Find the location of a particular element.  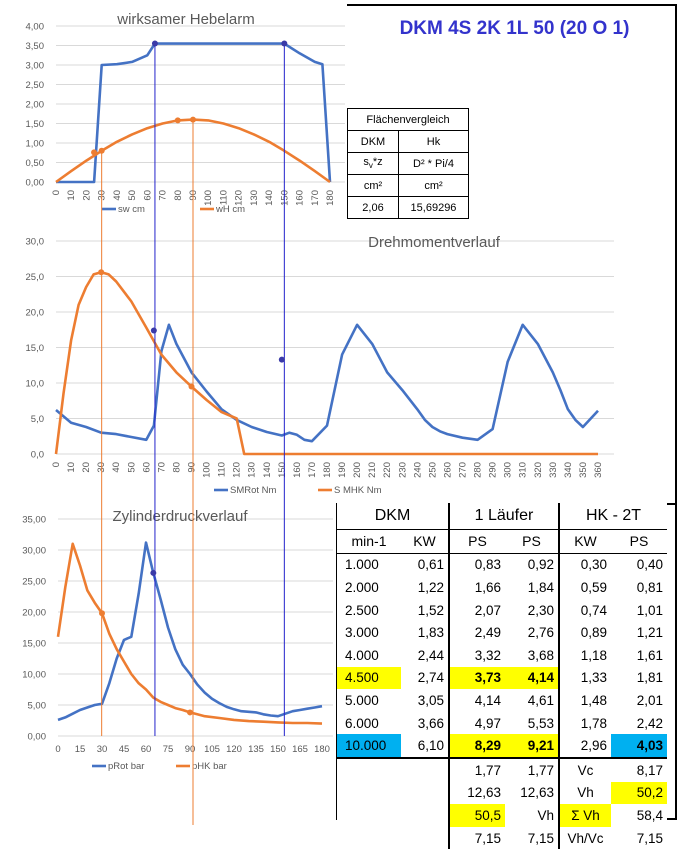

table-cell: 2,42 is located at coordinates (649, 723).